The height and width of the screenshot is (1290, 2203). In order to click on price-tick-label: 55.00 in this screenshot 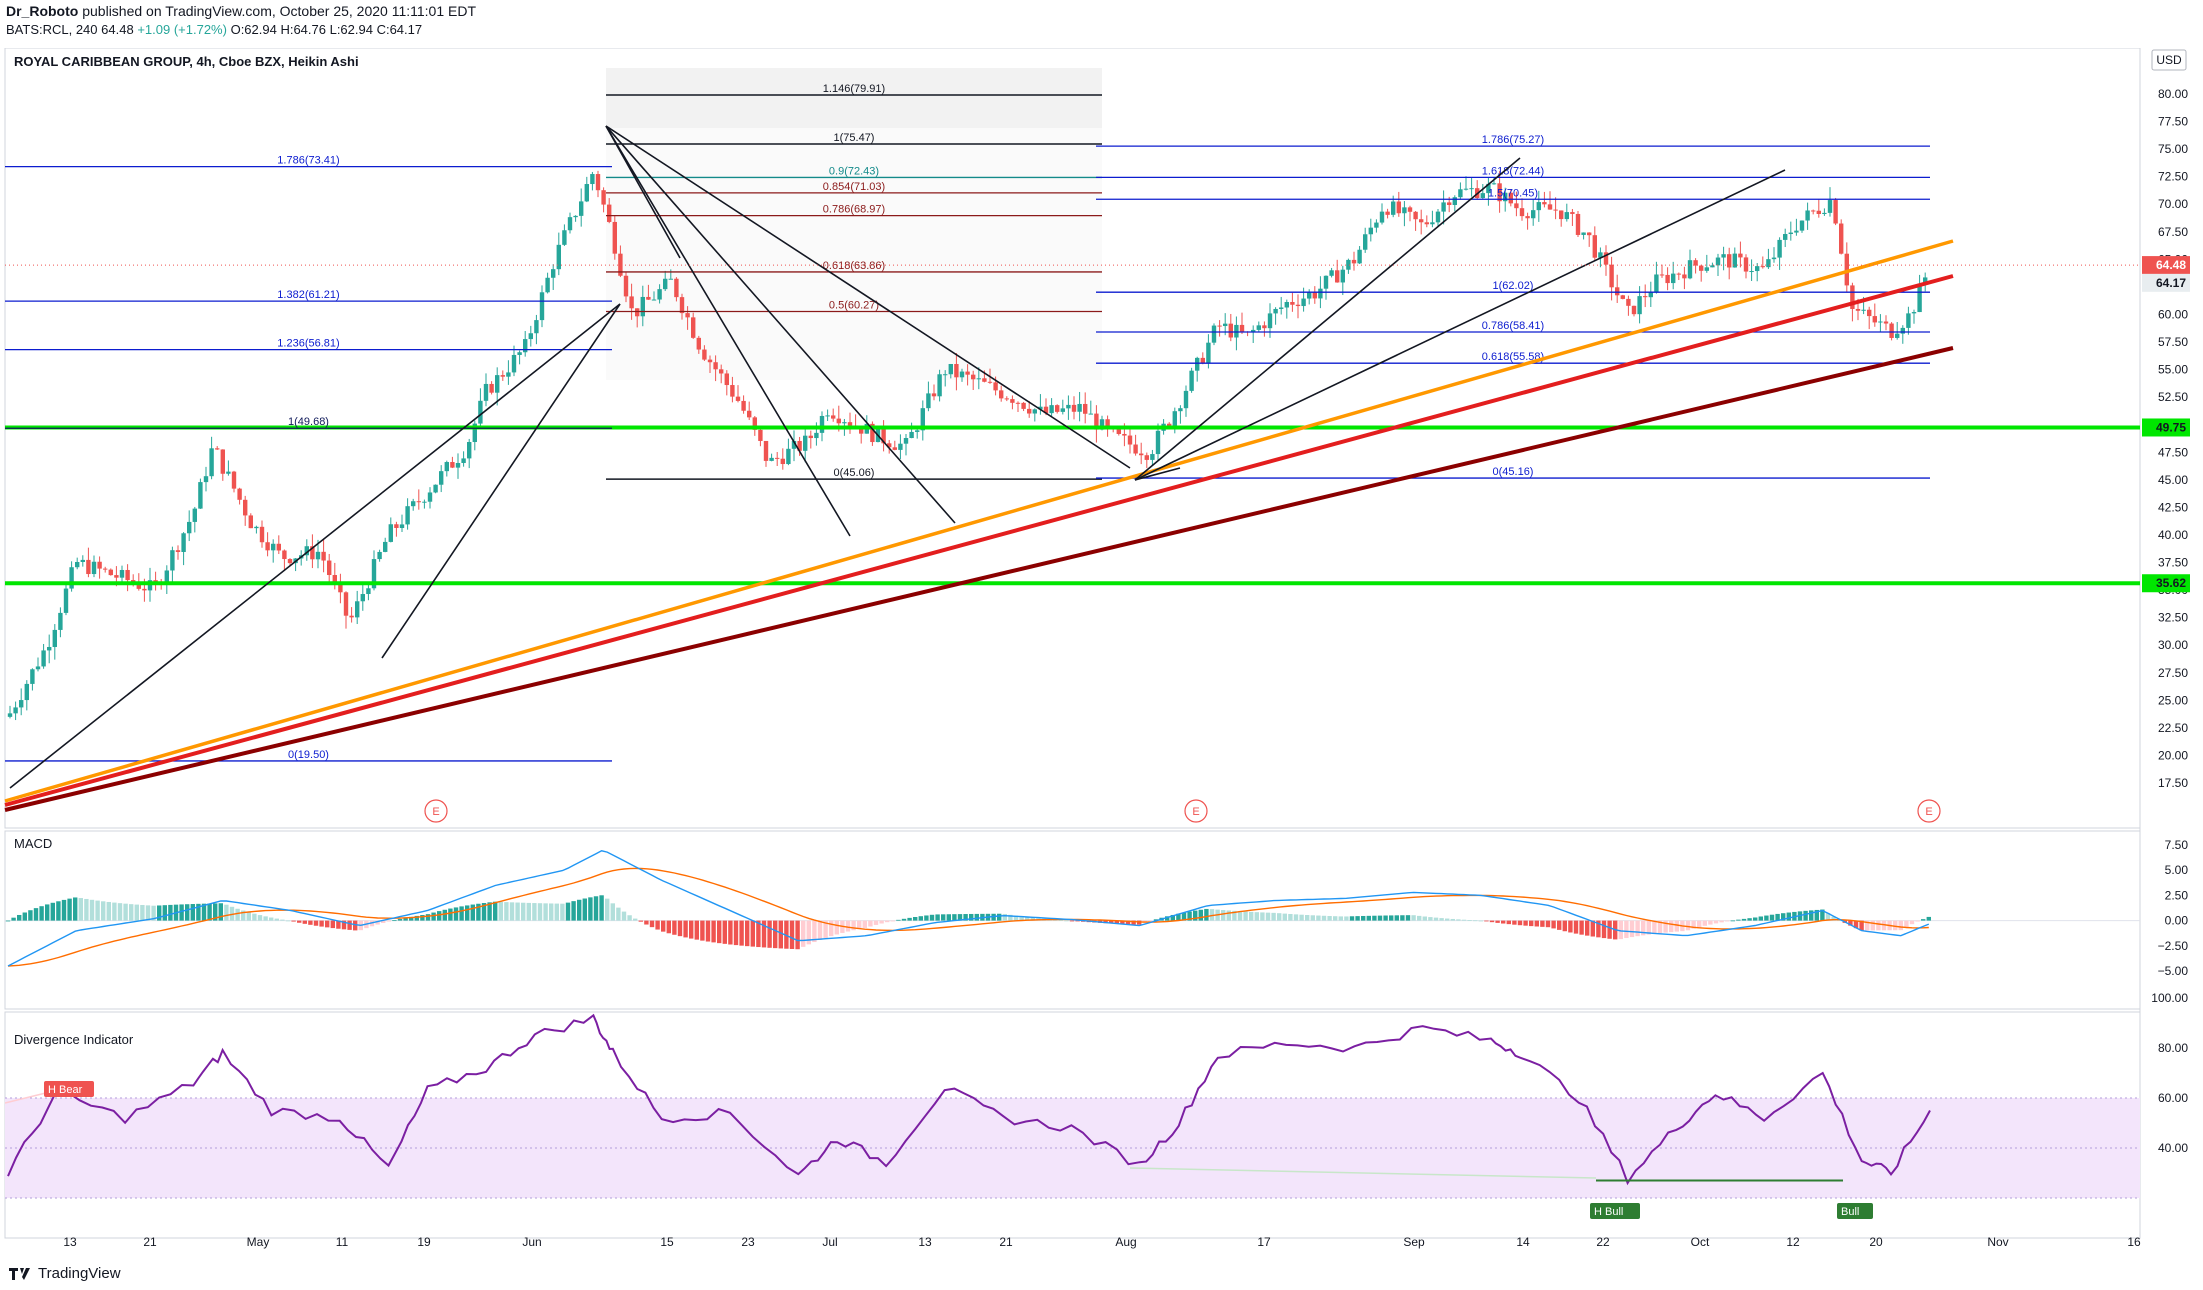, I will do `click(2173, 370)`.